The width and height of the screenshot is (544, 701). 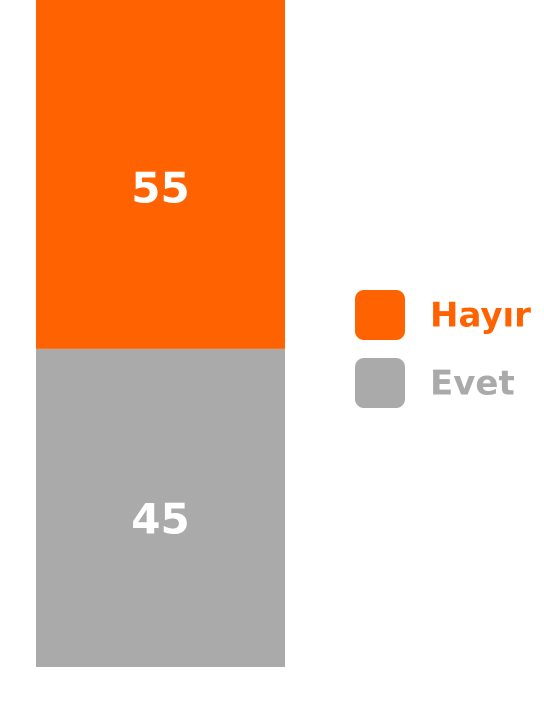 I want to click on data-label: 45, so click(x=160, y=518).